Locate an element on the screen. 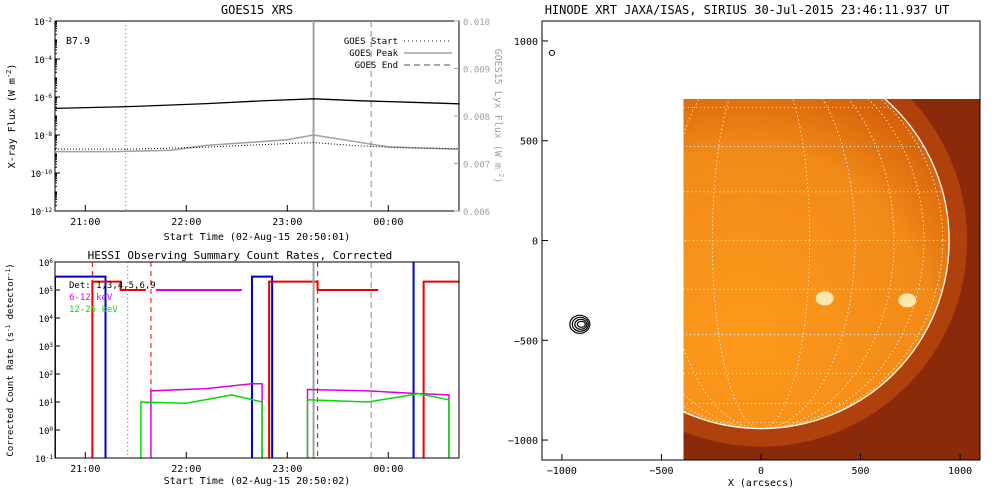 This screenshot has width=1000, height=500. xrt-yticks: 1000 500 0 −500 −1000 is located at coordinates (528, 242).